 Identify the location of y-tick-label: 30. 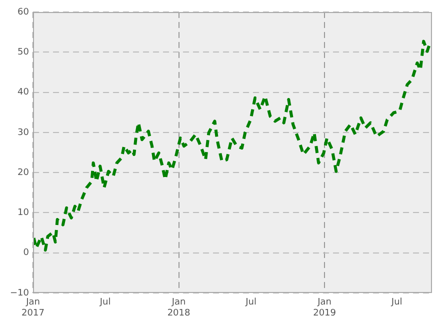
(24, 133).